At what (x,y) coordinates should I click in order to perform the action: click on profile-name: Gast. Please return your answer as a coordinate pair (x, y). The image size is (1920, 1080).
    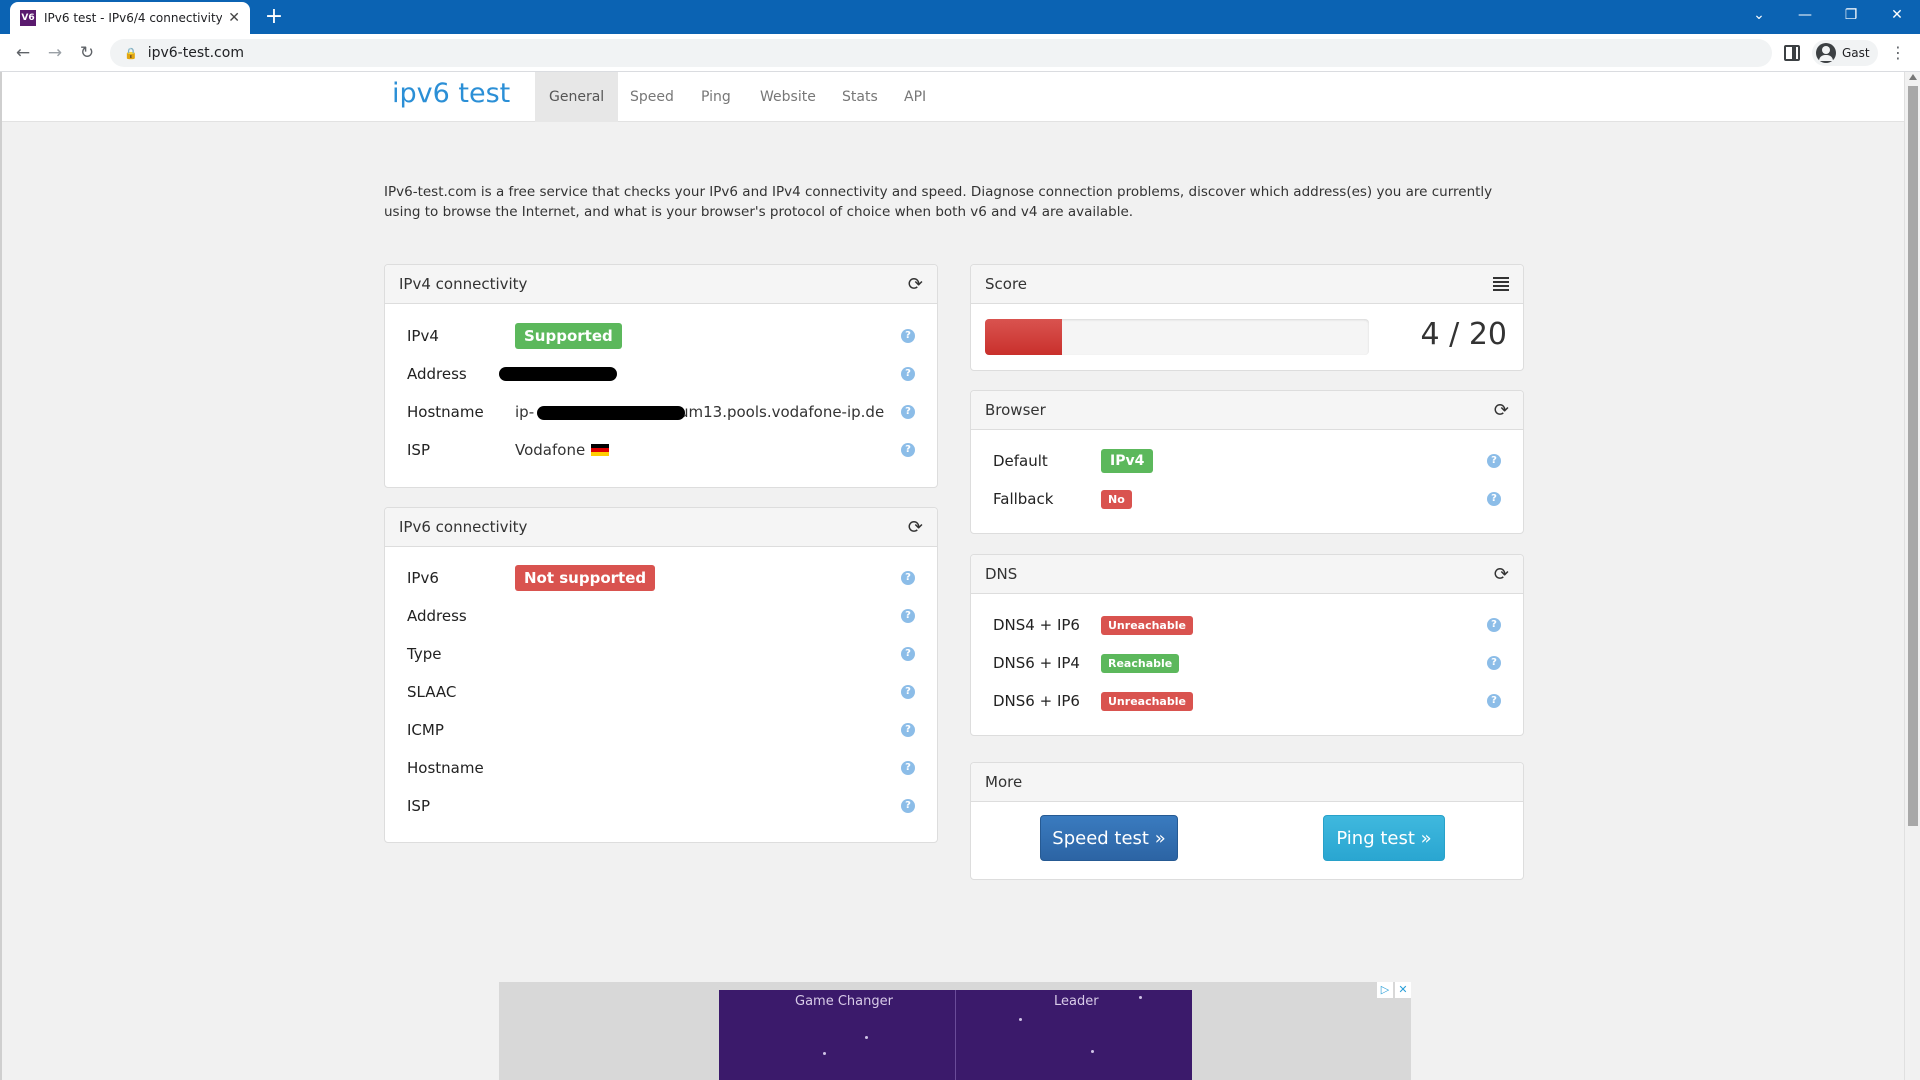
    Looking at the image, I should click on (1856, 53).